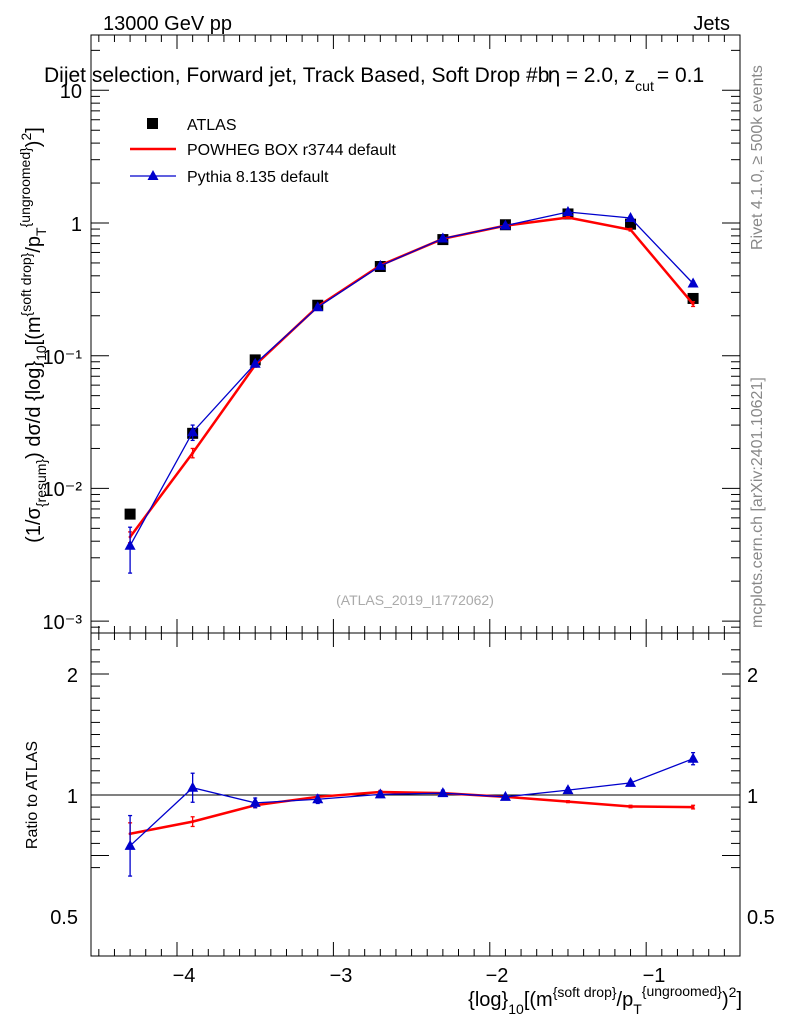 This screenshot has height=1024, width=786. I want to click on ratio-tick-2-left: 2, so click(72, 676).